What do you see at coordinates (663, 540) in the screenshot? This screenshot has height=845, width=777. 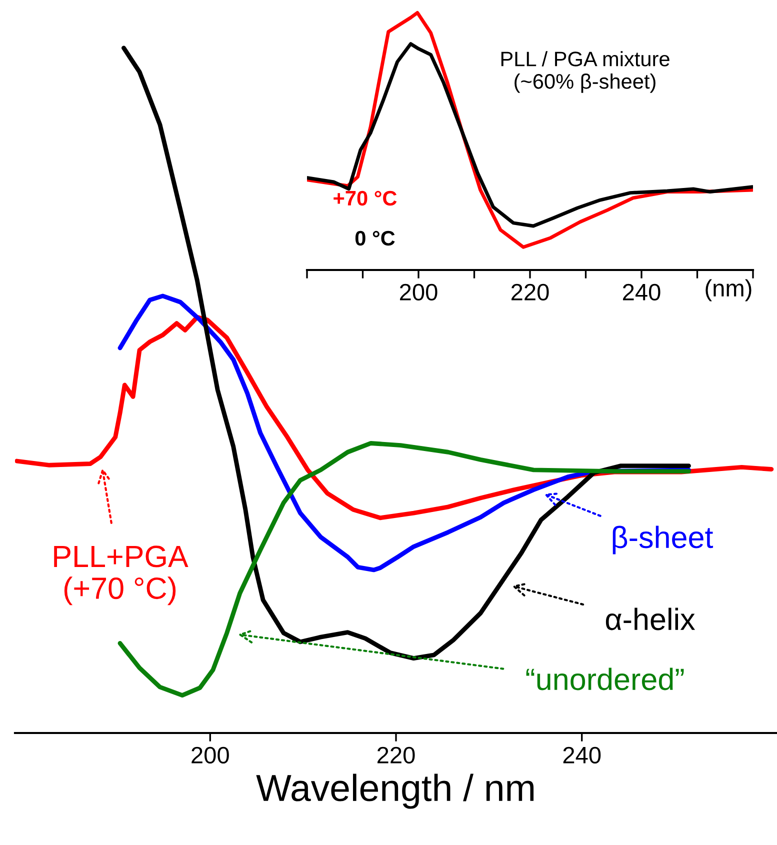 I see `series-label: β-sheet` at bounding box center [663, 540].